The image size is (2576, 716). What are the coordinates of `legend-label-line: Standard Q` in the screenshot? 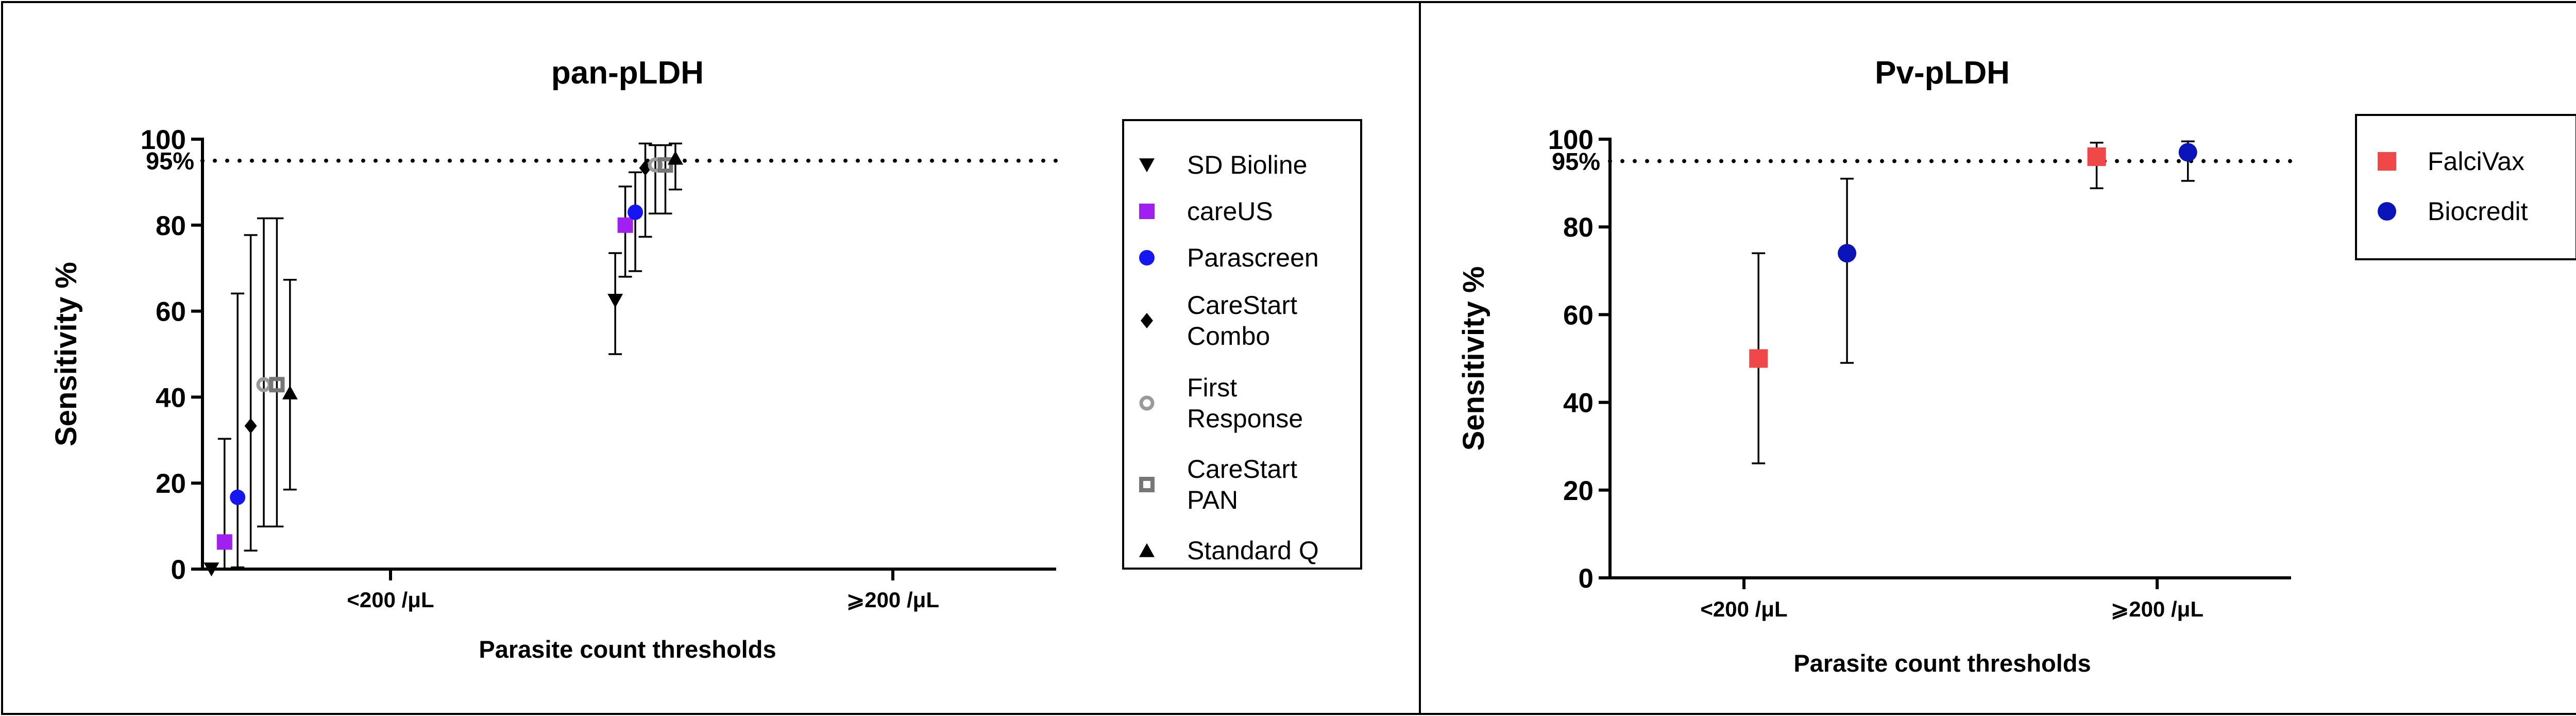 It's located at (1253, 550).